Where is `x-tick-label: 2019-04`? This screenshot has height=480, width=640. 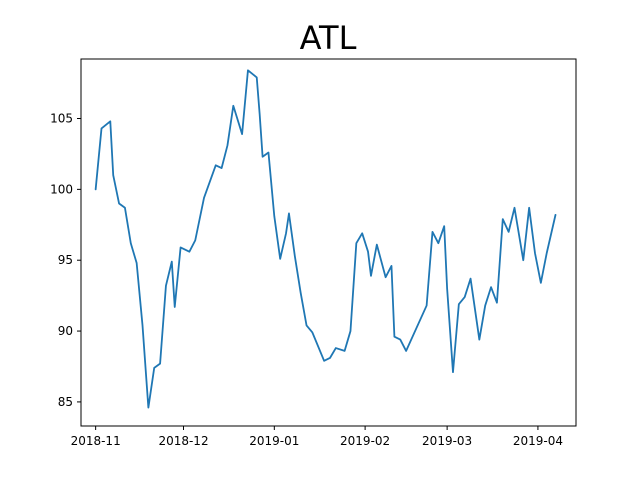
x-tick-label: 2019-04 is located at coordinates (538, 441).